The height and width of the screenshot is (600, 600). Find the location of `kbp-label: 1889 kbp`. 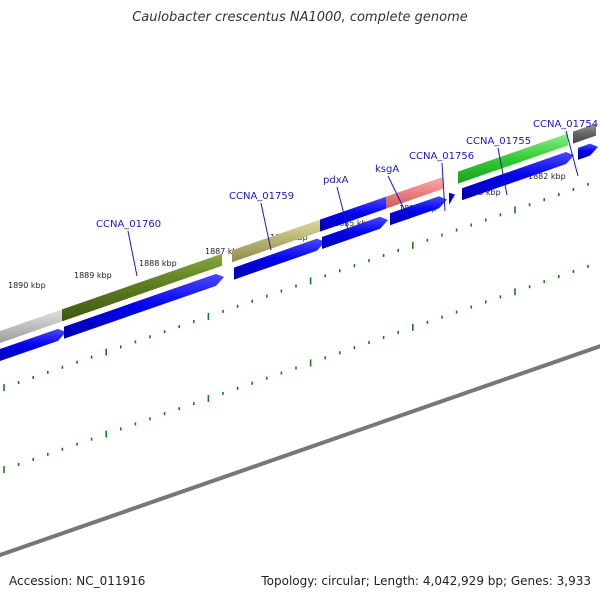

kbp-label: 1889 kbp is located at coordinates (93, 275).